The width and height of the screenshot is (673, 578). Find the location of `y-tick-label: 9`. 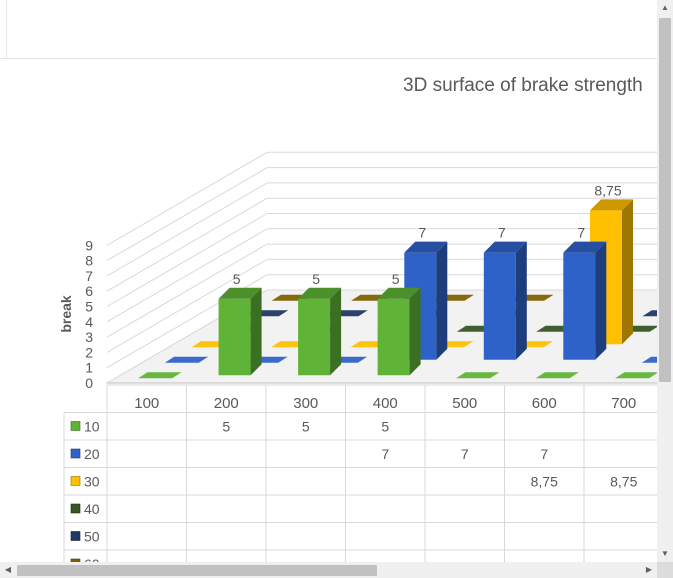

y-tick-label: 9 is located at coordinates (89, 245).